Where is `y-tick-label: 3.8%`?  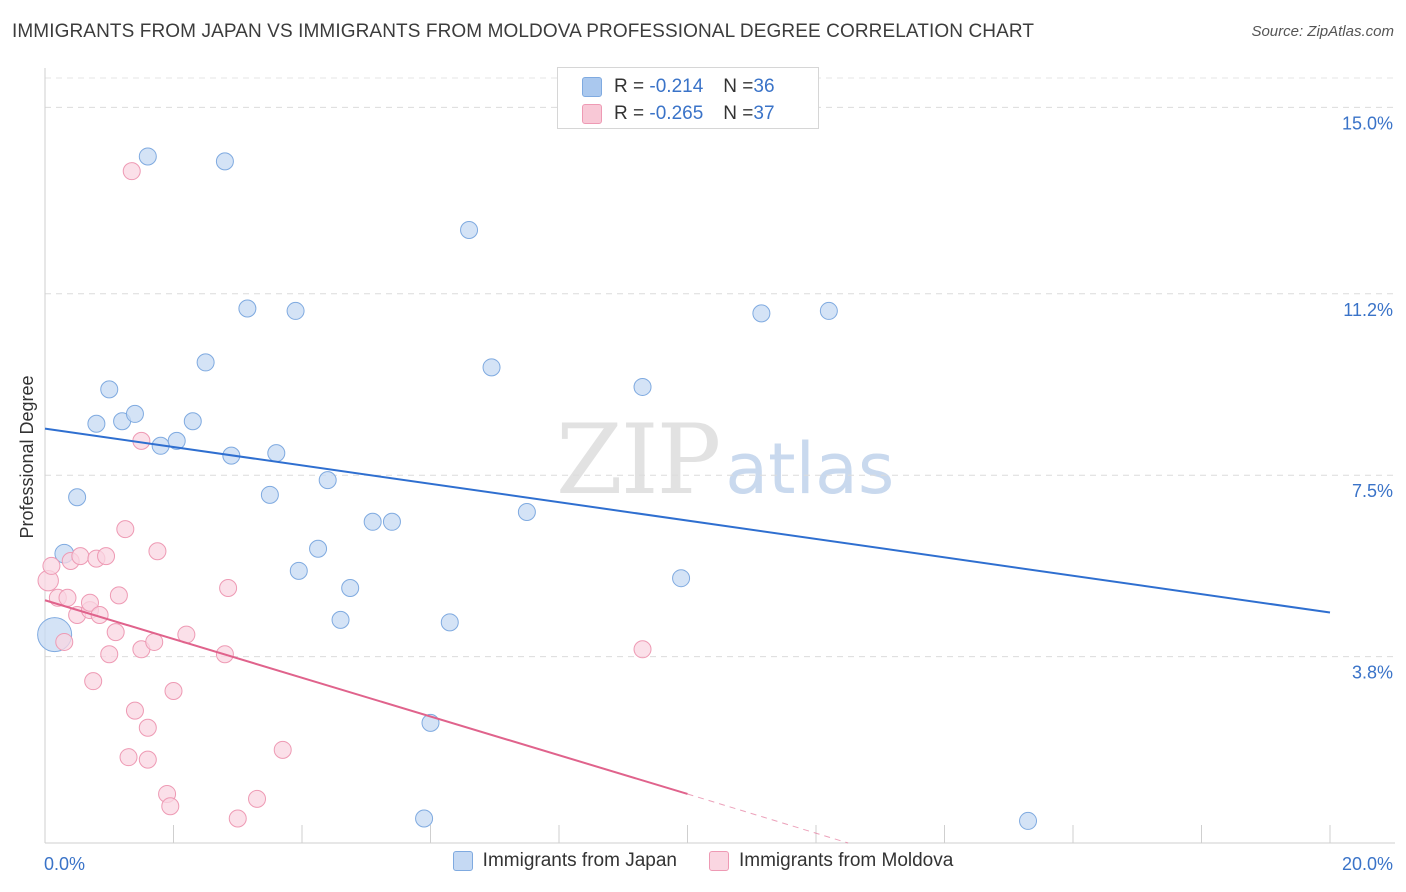 y-tick-label: 3.8% is located at coordinates (1372, 673).